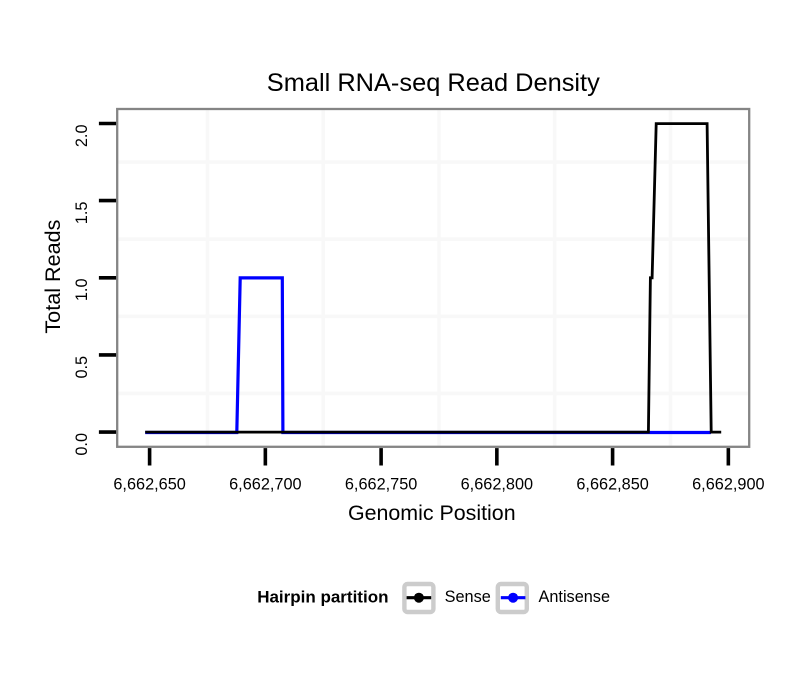 The image size is (810, 690). I want to click on svg-text: Hairpin partition, so click(322, 596).